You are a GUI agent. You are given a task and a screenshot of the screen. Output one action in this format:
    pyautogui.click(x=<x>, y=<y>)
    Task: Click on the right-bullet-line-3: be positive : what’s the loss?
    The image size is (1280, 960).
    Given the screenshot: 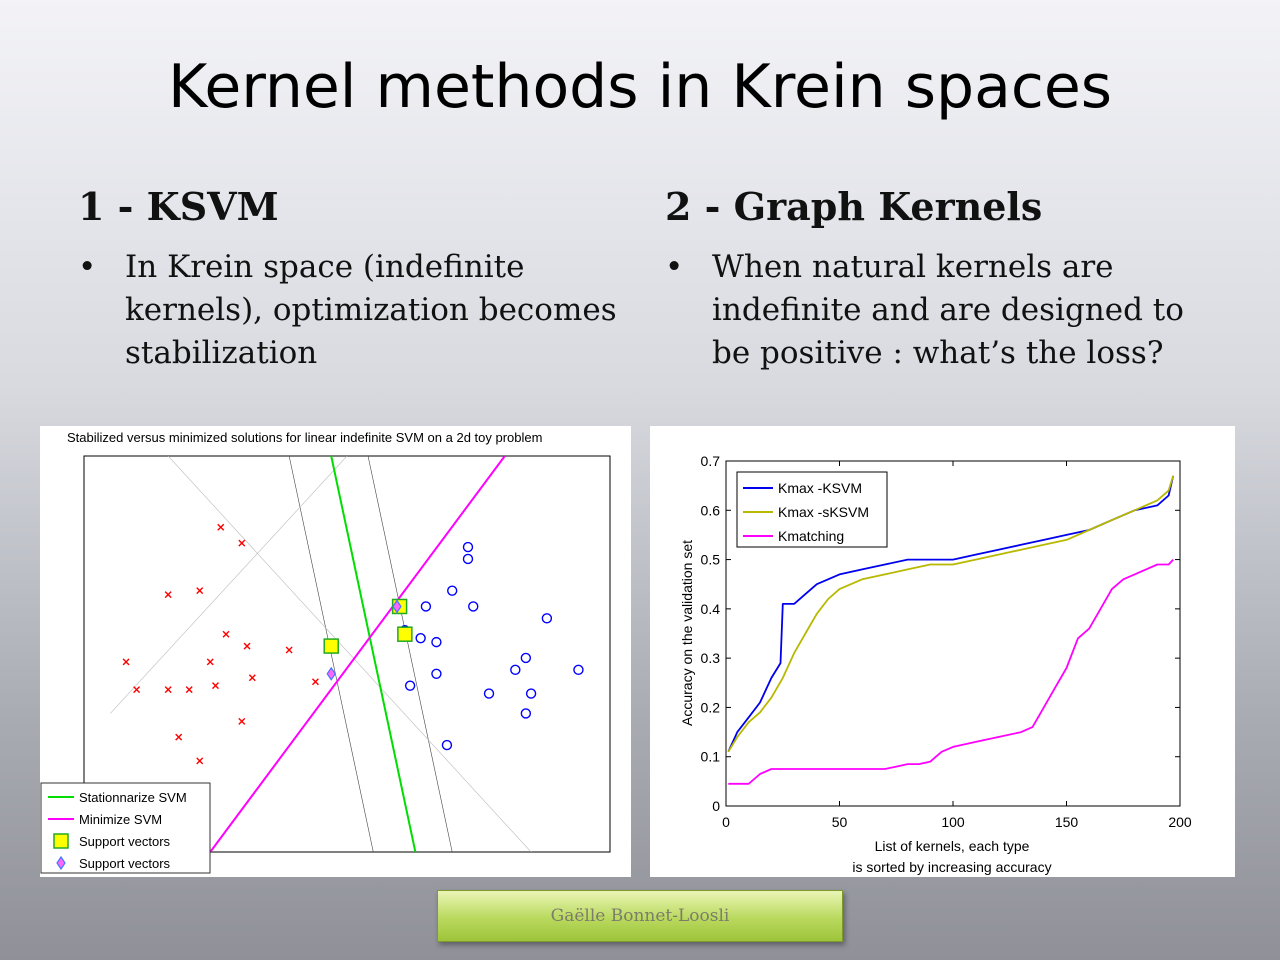 What is the action you would take?
    pyautogui.click(x=938, y=353)
    